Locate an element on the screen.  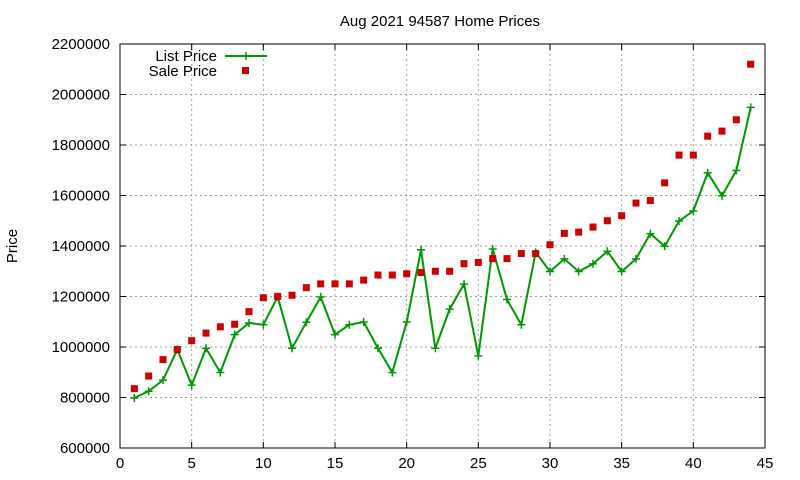
x-tick-label: 20 is located at coordinates (406, 463).